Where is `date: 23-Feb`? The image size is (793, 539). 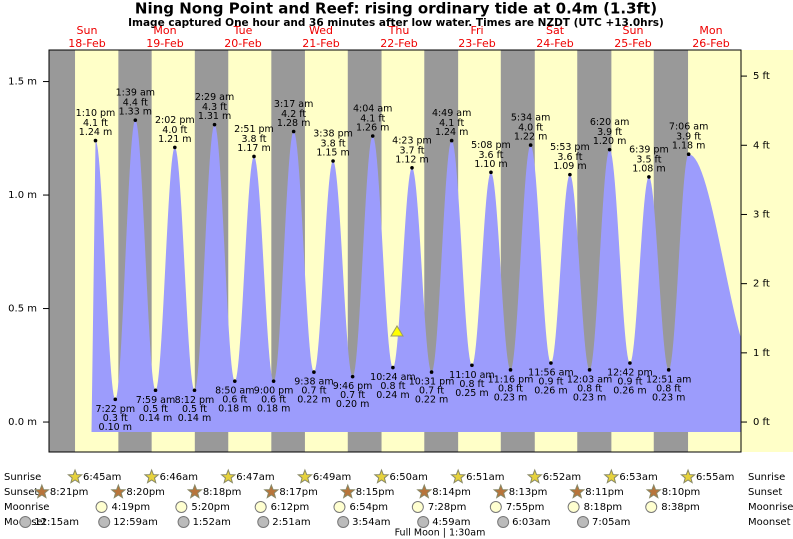
date: 23-Feb is located at coordinates (476, 43).